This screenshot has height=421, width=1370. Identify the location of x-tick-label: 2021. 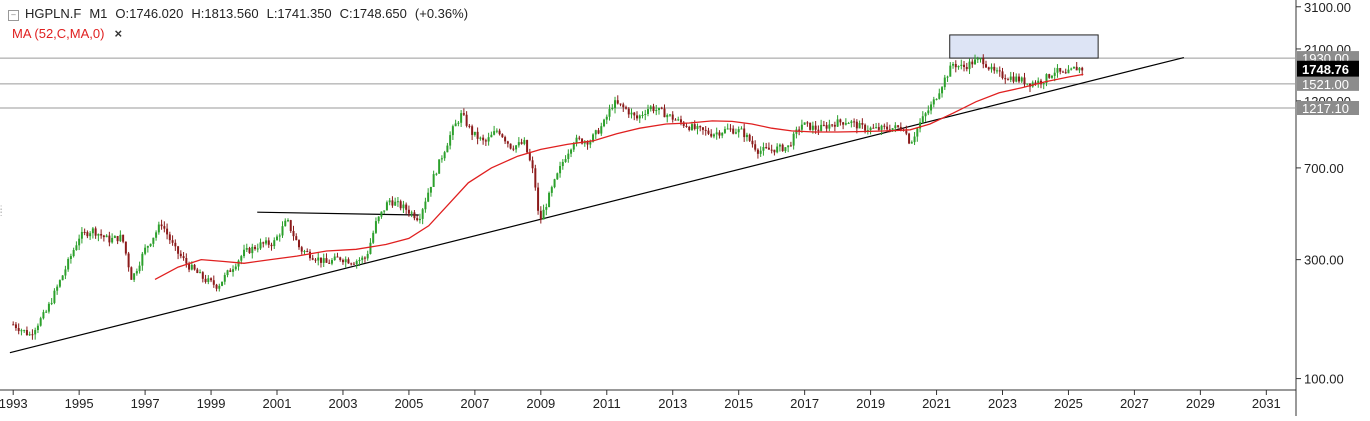
(936, 403).